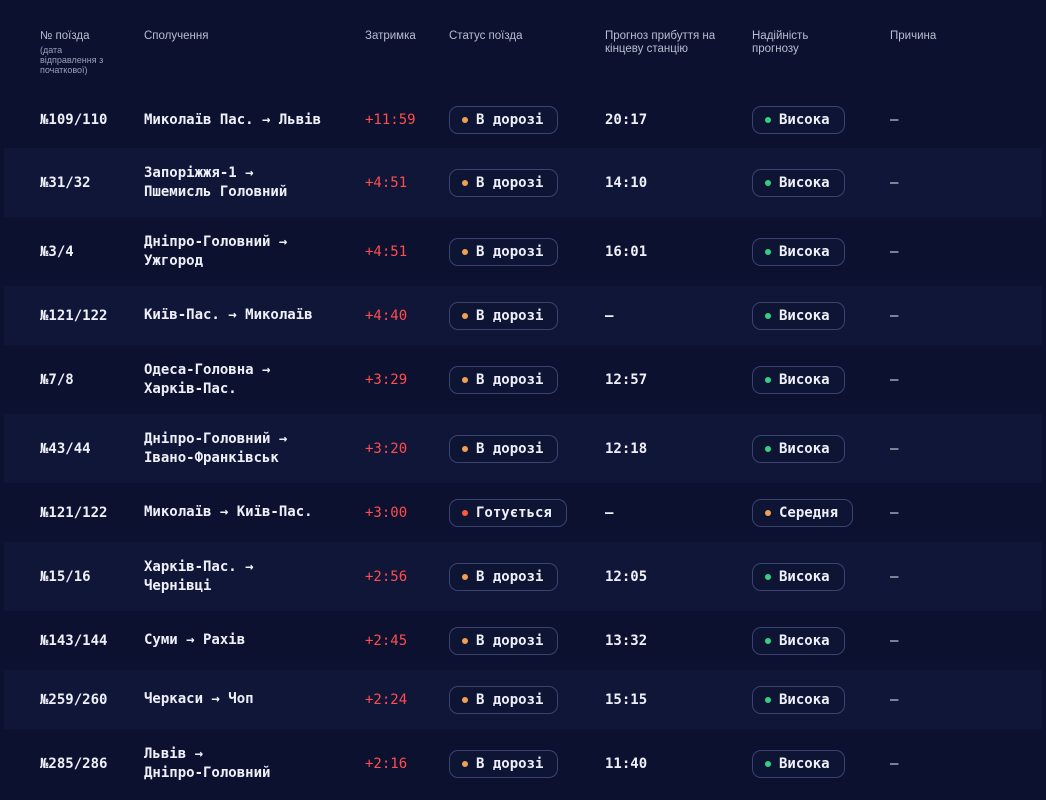 Image resolution: width=1046 pixels, height=800 pixels. What do you see at coordinates (176, 36) in the screenshot?
I see `header-route: Сполучення` at bounding box center [176, 36].